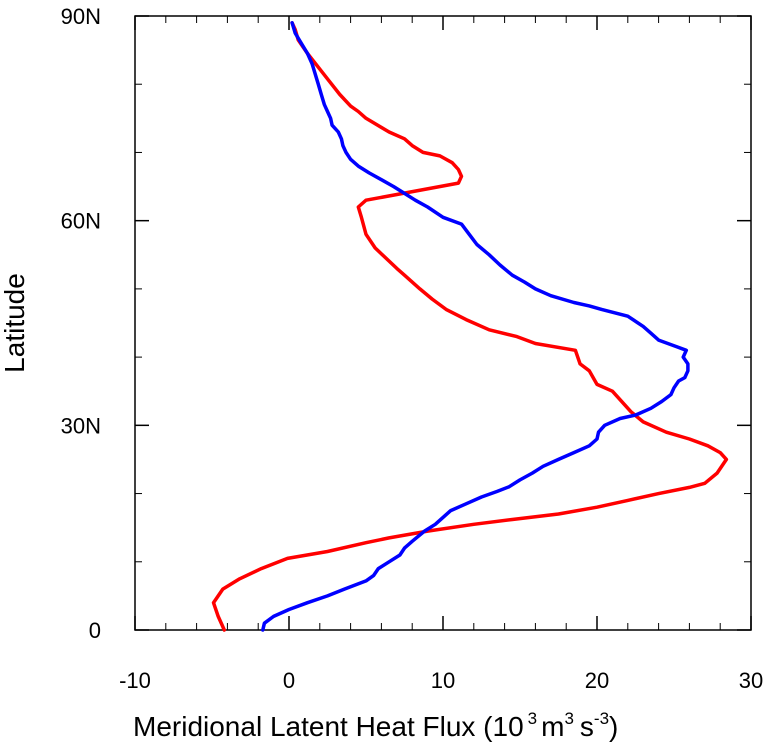  What do you see at coordinates (597, 680) in the screenshot?
I see `x-tick-label: 20` at bounding box center [597, 680].